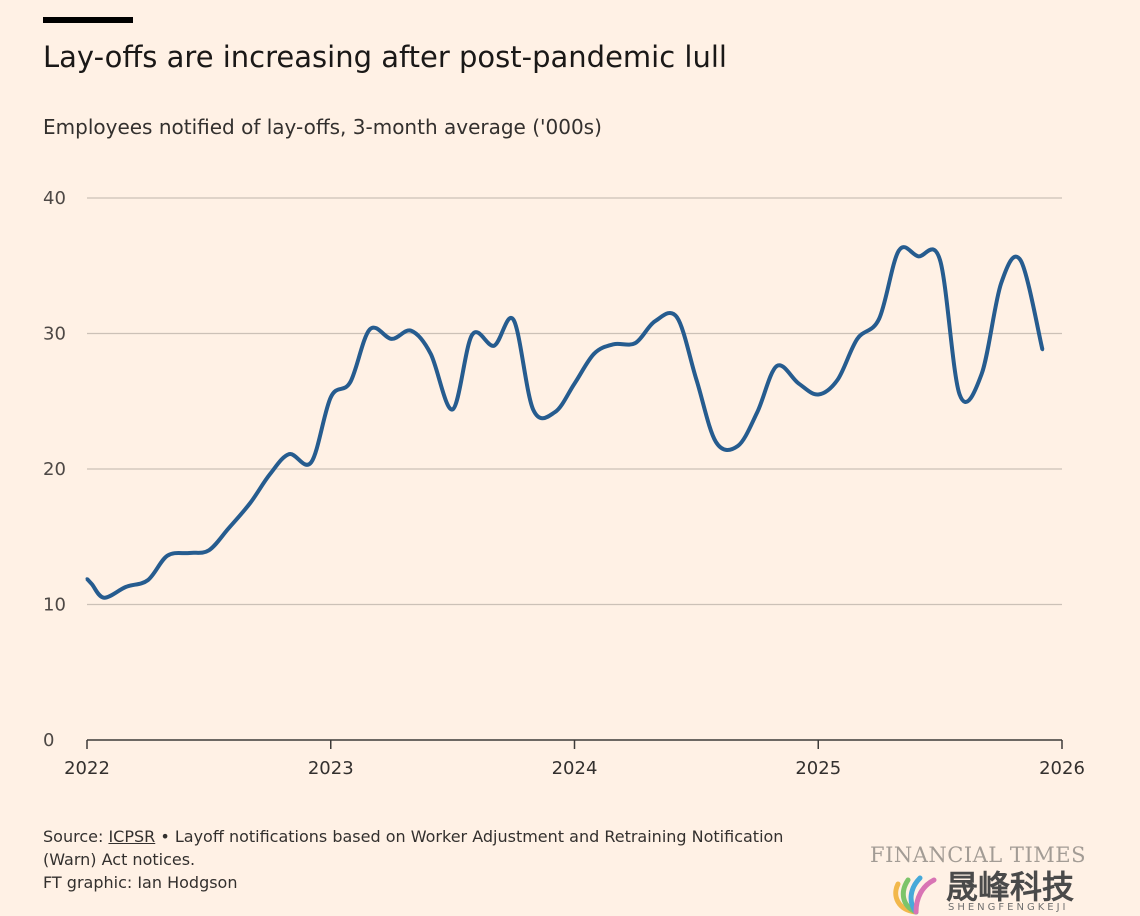  What do you see at coordinates (54, 605) in the screenshot?
I see `y-tick-label-10: 10` at bounding box center [54, 605].